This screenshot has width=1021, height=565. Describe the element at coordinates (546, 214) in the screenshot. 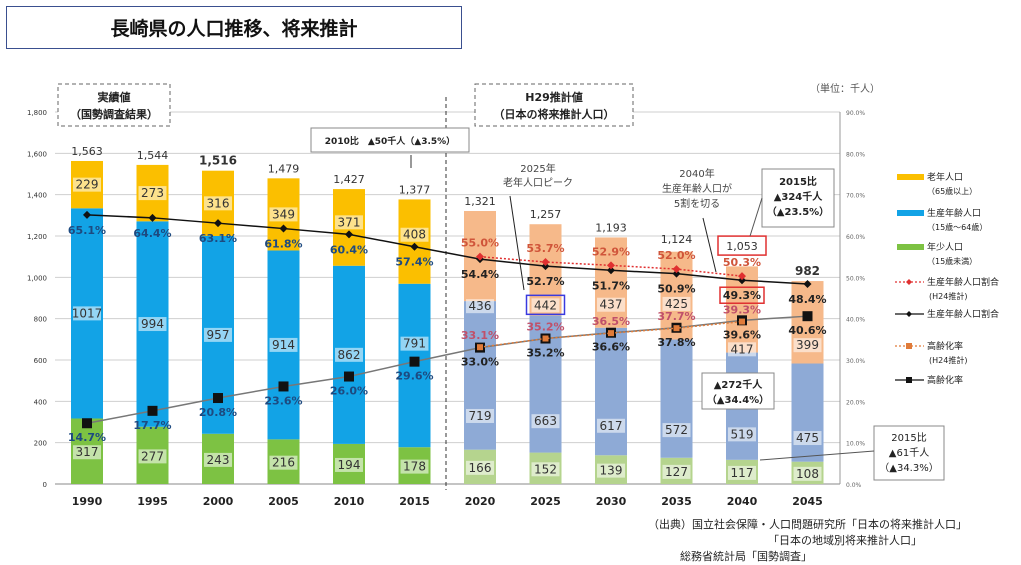

I see `total-label: 1,257` at that location.